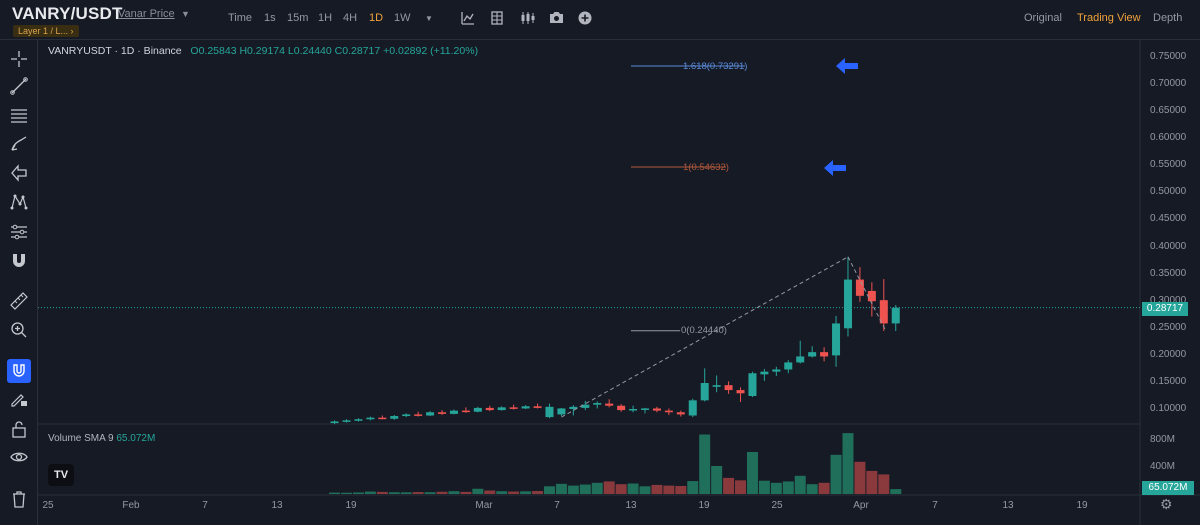 The image size is (1200, 525). Describe the element at coordinates (528, 19) in the screenshot. I see `candles-icon` at that location.